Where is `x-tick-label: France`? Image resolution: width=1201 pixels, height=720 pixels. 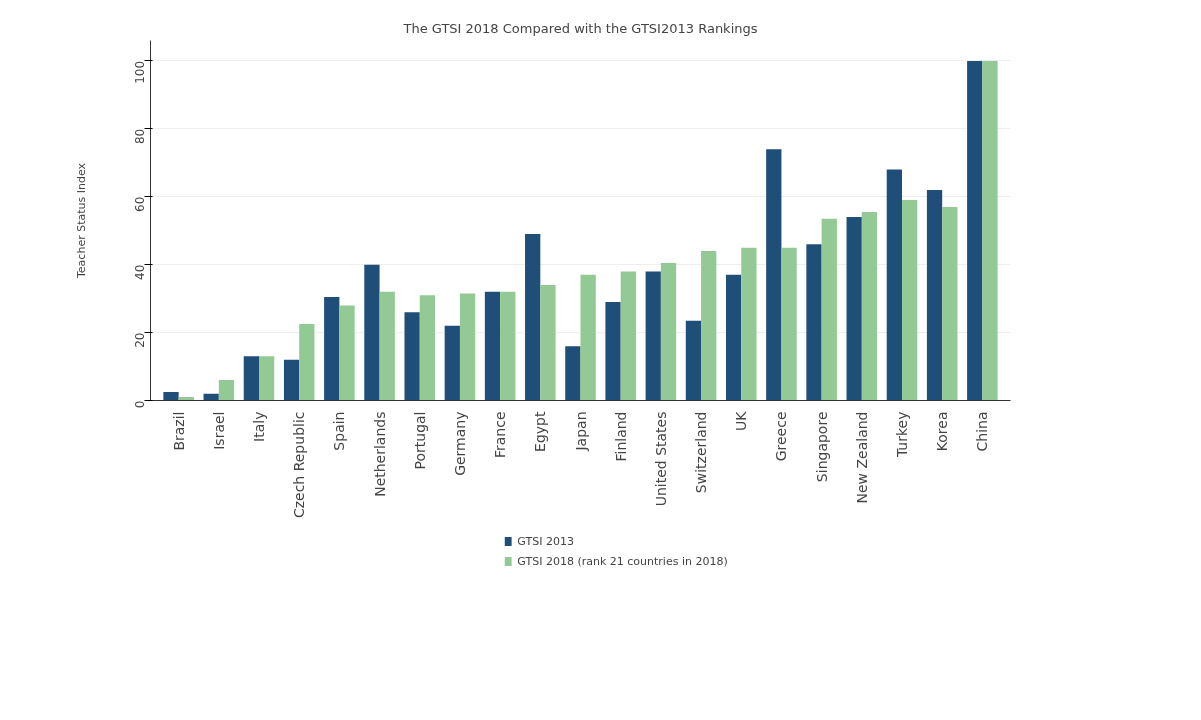
x-tick-label: France is located at coordinates (500, 435).